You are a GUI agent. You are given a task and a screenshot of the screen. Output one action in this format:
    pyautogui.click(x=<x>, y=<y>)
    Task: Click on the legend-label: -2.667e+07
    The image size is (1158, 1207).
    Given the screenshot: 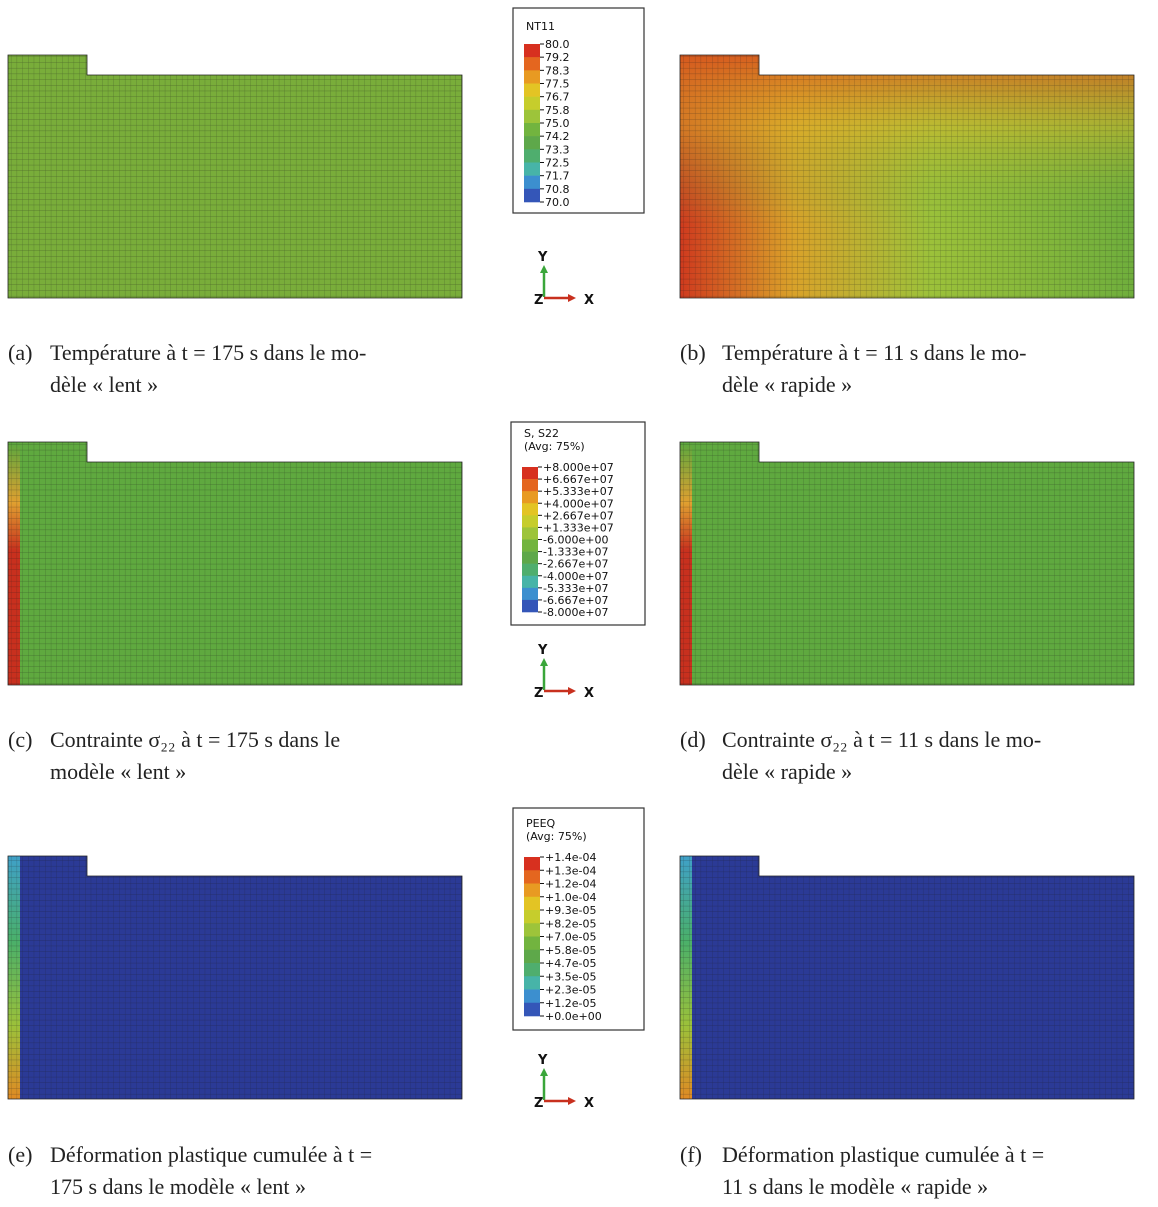 What is the action you would take?
    pyautogui.click(x=575, y=564)
    